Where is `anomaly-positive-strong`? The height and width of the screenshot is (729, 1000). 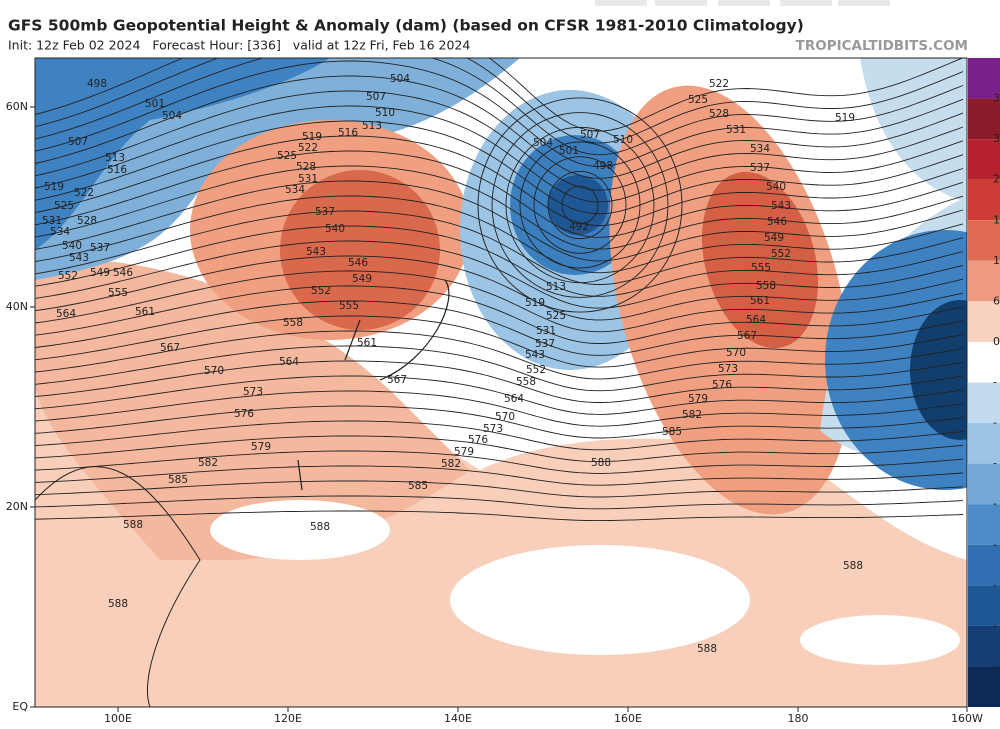
anomaly-positive-strong is located at coordinates (760, 260).